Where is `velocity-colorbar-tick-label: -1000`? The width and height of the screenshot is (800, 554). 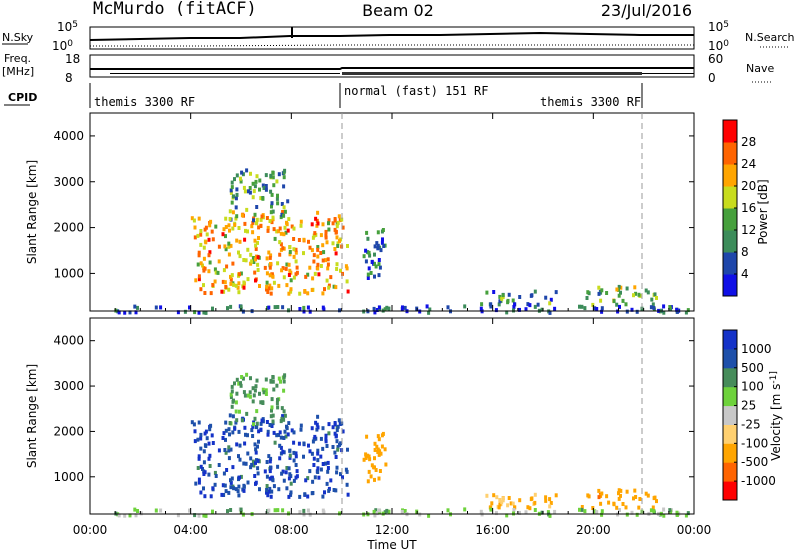 velocity-colorbar-tick-label: -1000 is located at coordinates (758, 481).